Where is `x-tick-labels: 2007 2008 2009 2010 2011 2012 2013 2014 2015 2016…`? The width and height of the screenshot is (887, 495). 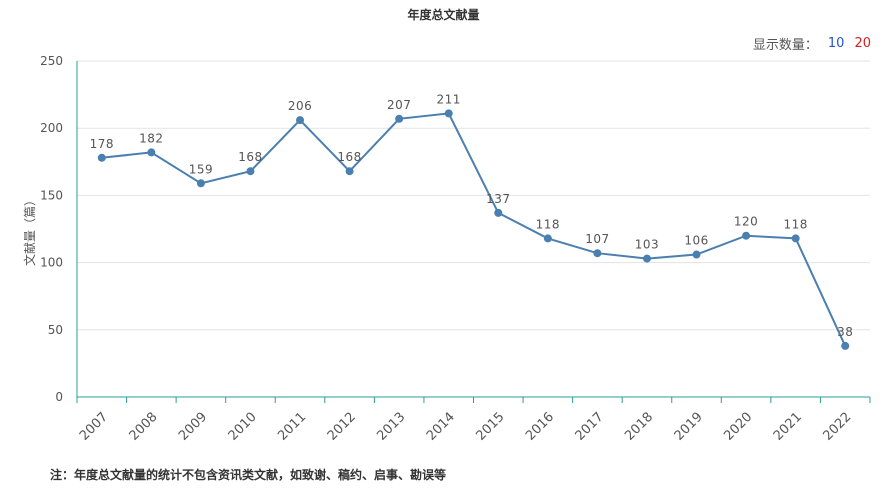 x-tick-labels: 2007 2008 2009 2010 2011 2012 2013 2014 2015 2016… is located at coordinates (465, 427).